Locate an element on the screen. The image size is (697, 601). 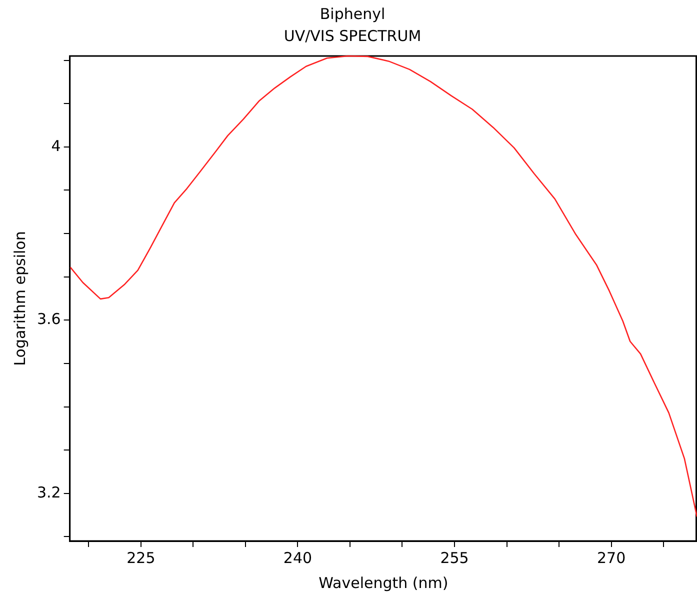
x-tick-label: 225 is located at coordinates (141, 557).